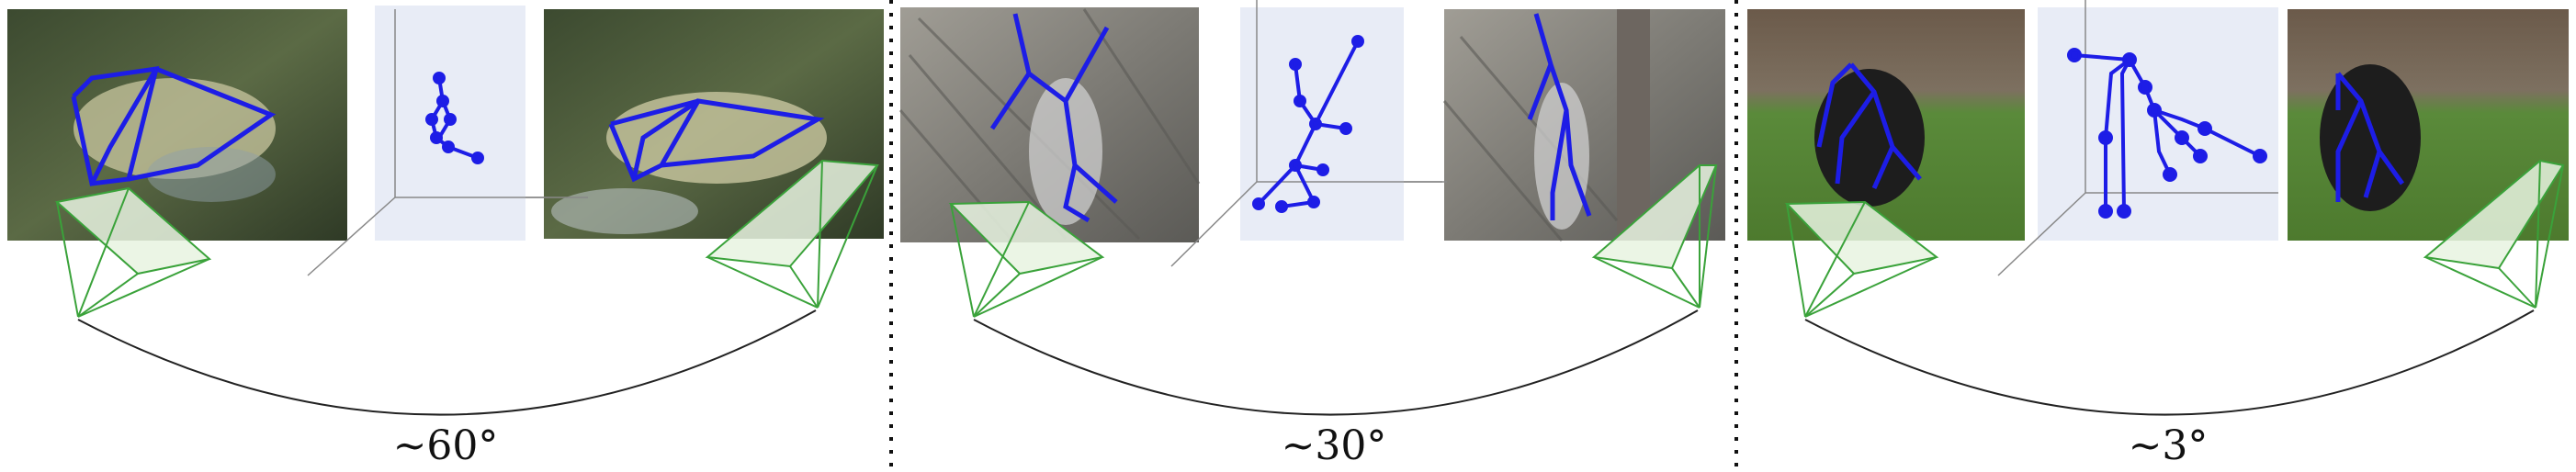 Image resolution: width=2576 pixels, height=472 pixels. I want to click on fish-angle-arc, so click(447, 362).